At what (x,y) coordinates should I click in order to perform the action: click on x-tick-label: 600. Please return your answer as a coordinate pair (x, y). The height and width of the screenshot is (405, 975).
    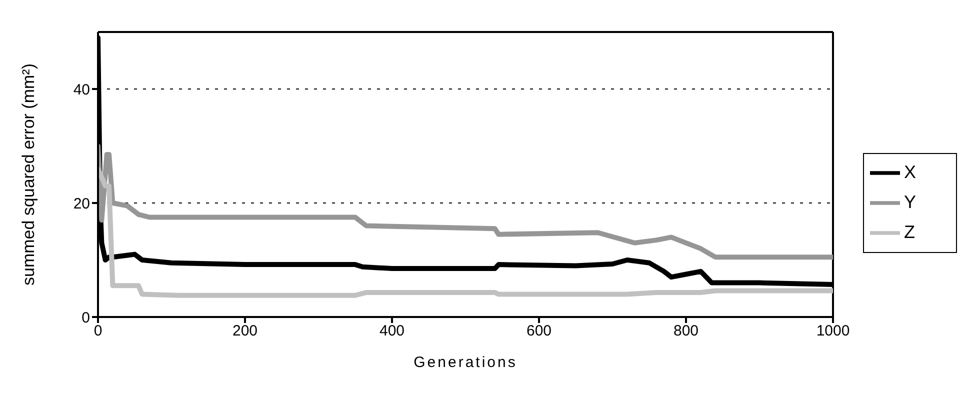
    Looking at the image, I should click on (539, 331).